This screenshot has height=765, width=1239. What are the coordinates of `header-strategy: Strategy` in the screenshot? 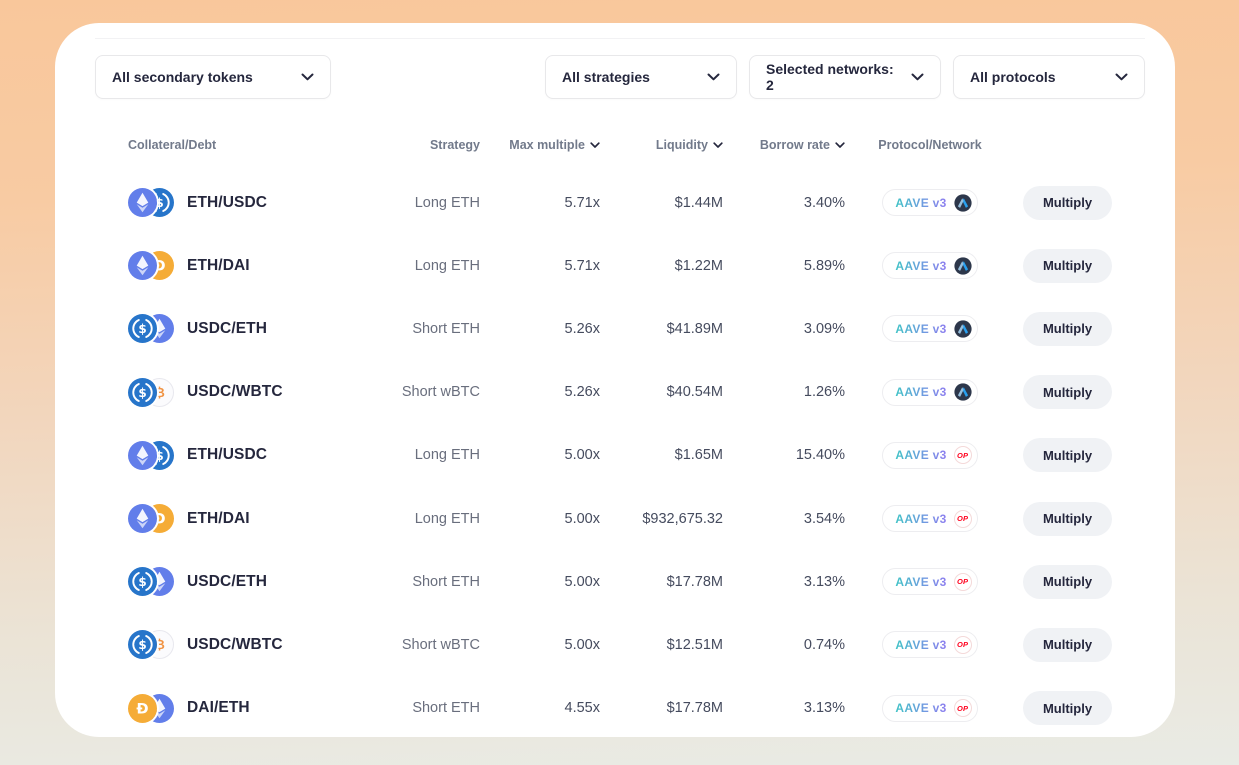 It's located at (454, 145).